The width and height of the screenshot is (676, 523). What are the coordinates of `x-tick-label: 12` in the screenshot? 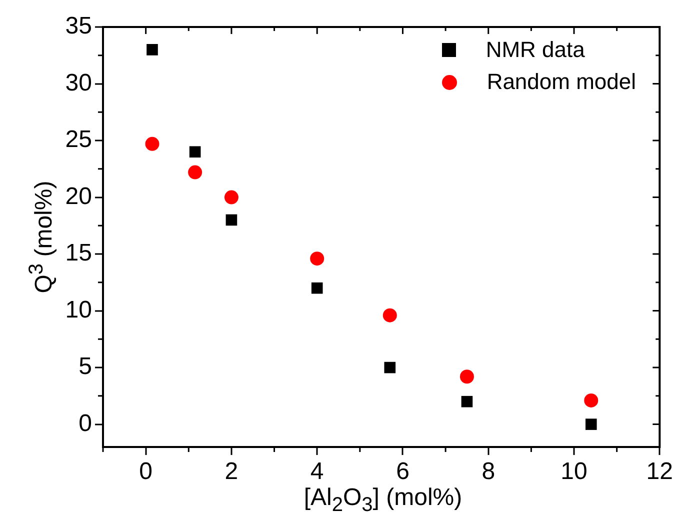 It's located at (660, 472).